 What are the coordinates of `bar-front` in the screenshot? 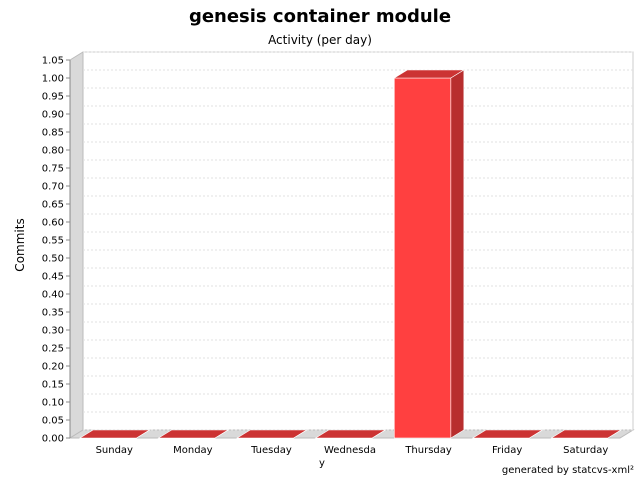 It's located at (422, 258).